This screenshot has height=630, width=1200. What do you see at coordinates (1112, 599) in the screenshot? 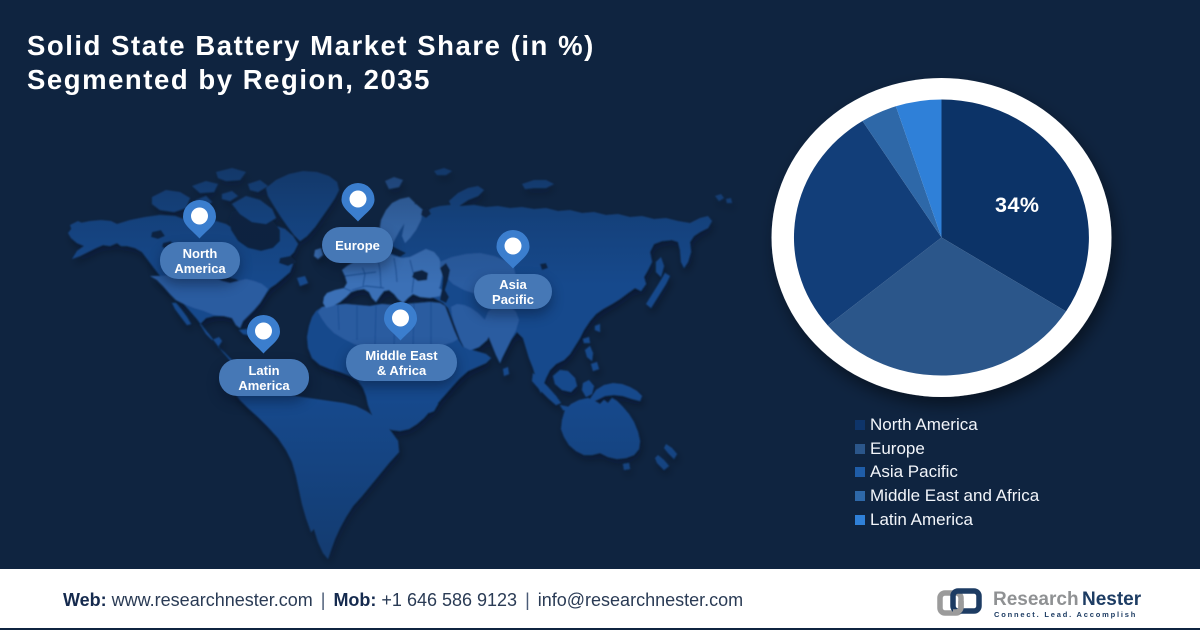
I see `svg-text: Nester` at bounding box center [1112, 599].